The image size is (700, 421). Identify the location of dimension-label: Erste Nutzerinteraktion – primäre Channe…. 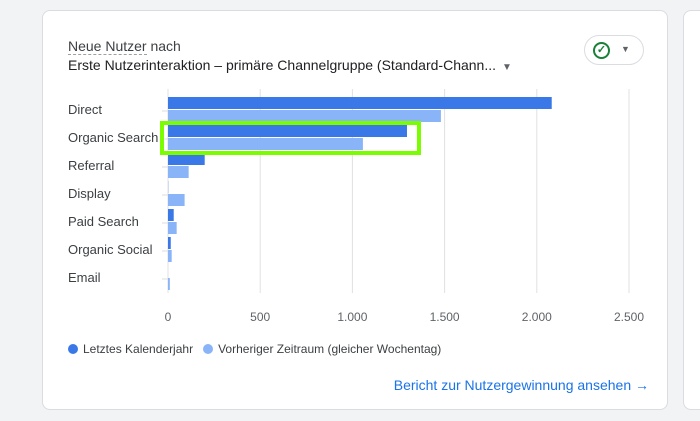
(282, 65).